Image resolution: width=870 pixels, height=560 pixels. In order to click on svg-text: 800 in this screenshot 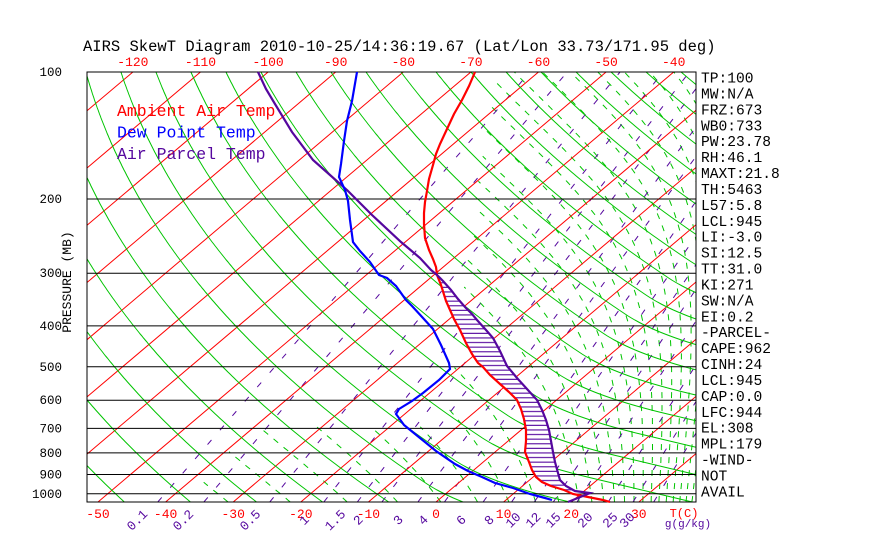, I will do `click(50, 454)`.